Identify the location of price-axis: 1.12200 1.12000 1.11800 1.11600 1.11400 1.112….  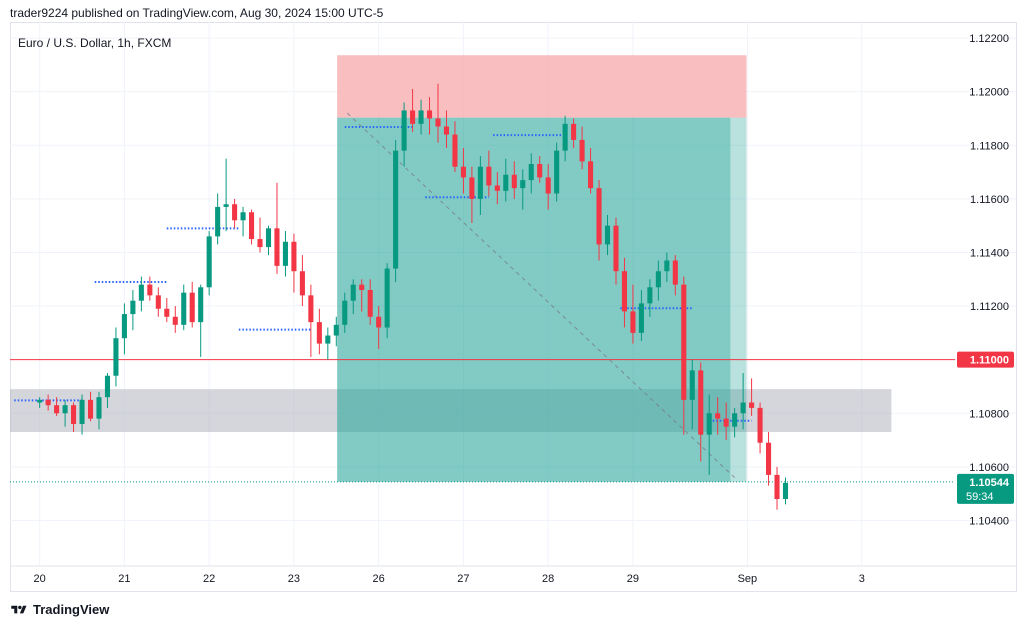
(985, 280).